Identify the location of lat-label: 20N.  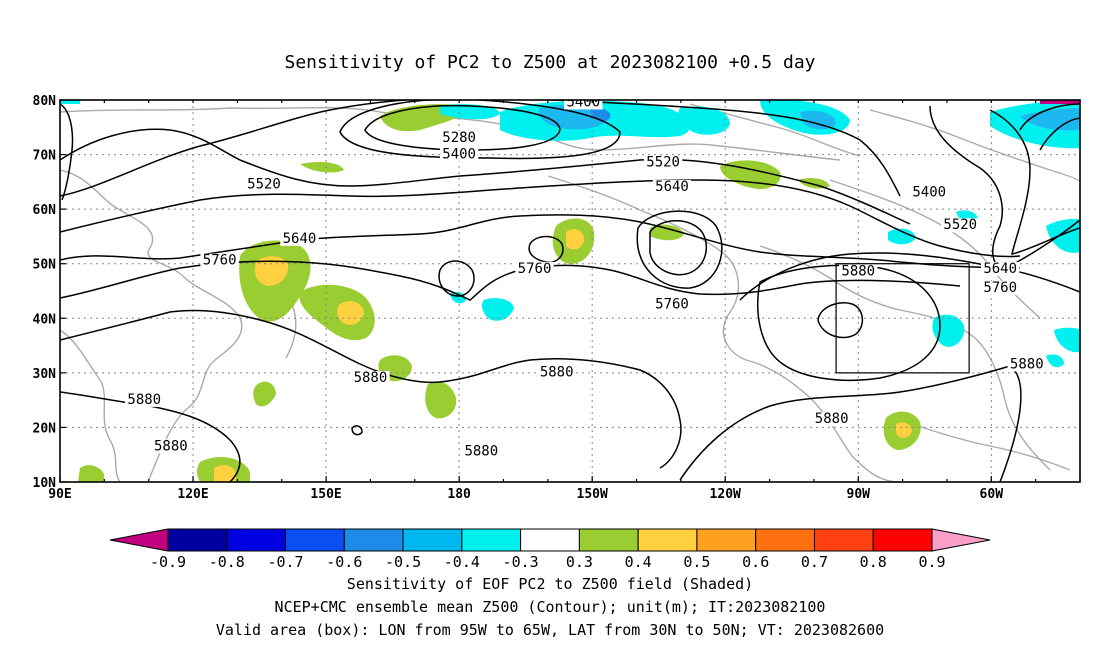
(45, 428).